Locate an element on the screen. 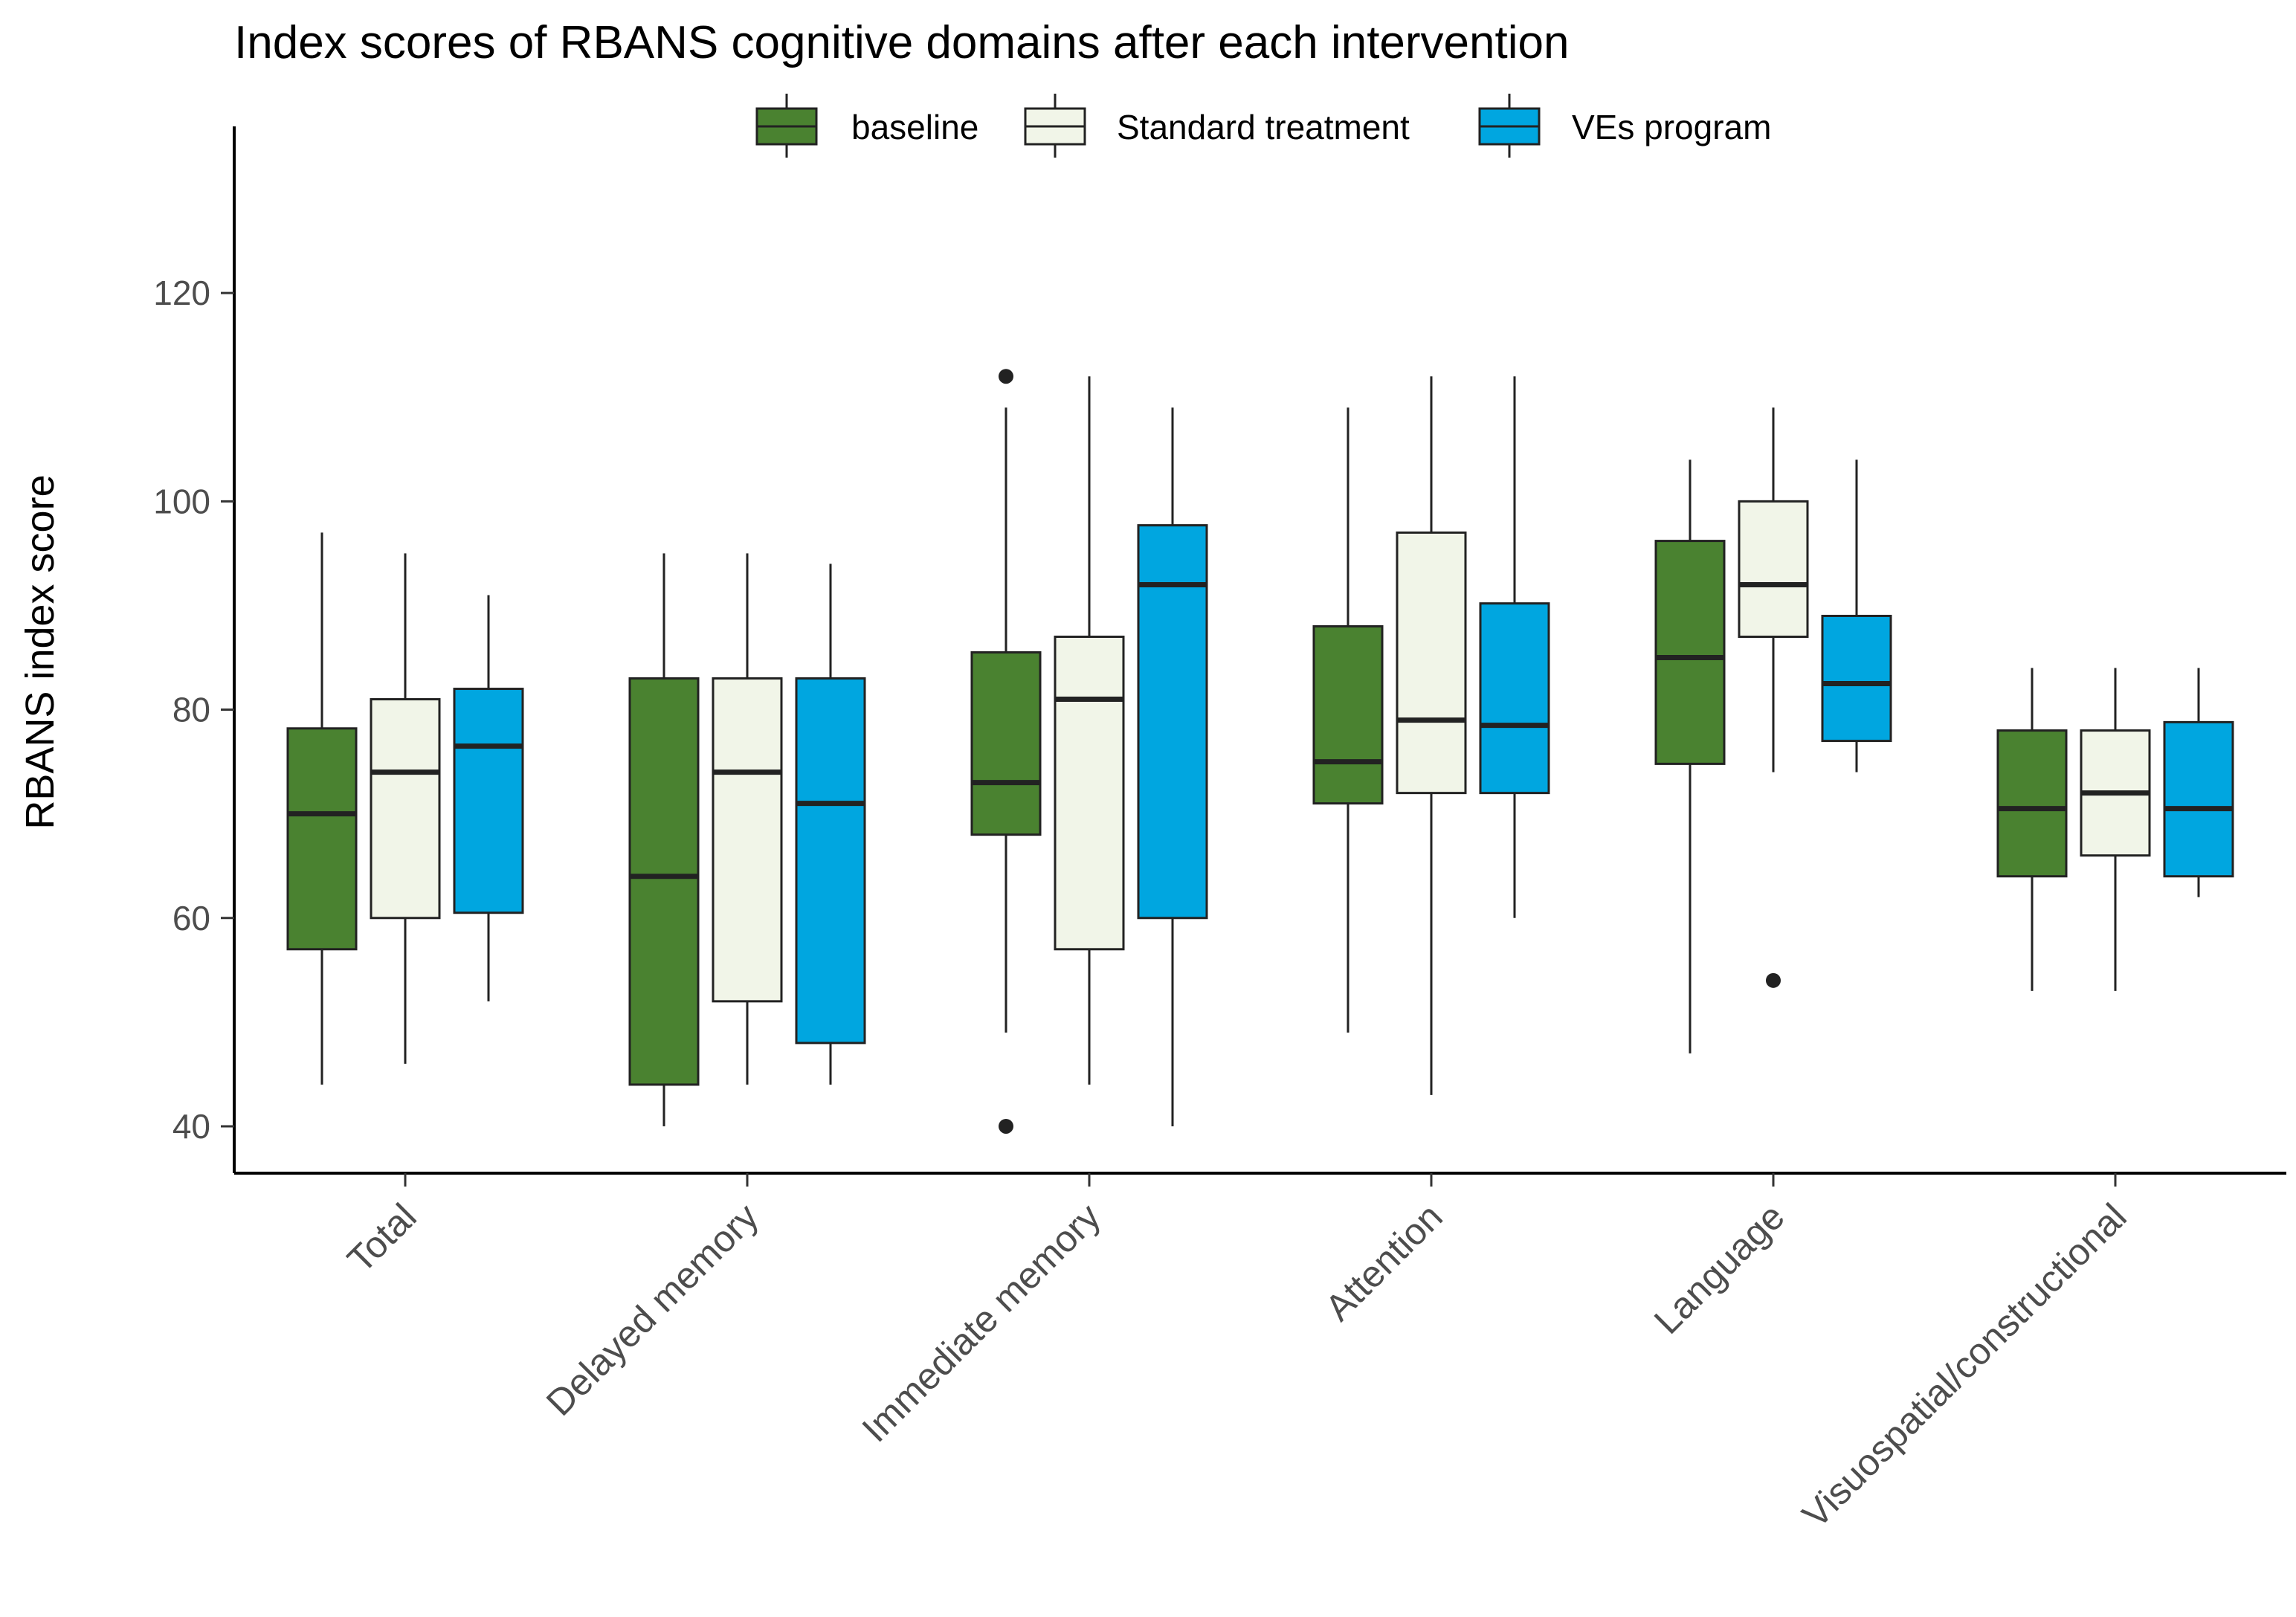  legend-item-standard-treatment: Standard treatment is located at coordinates (1217, 126).